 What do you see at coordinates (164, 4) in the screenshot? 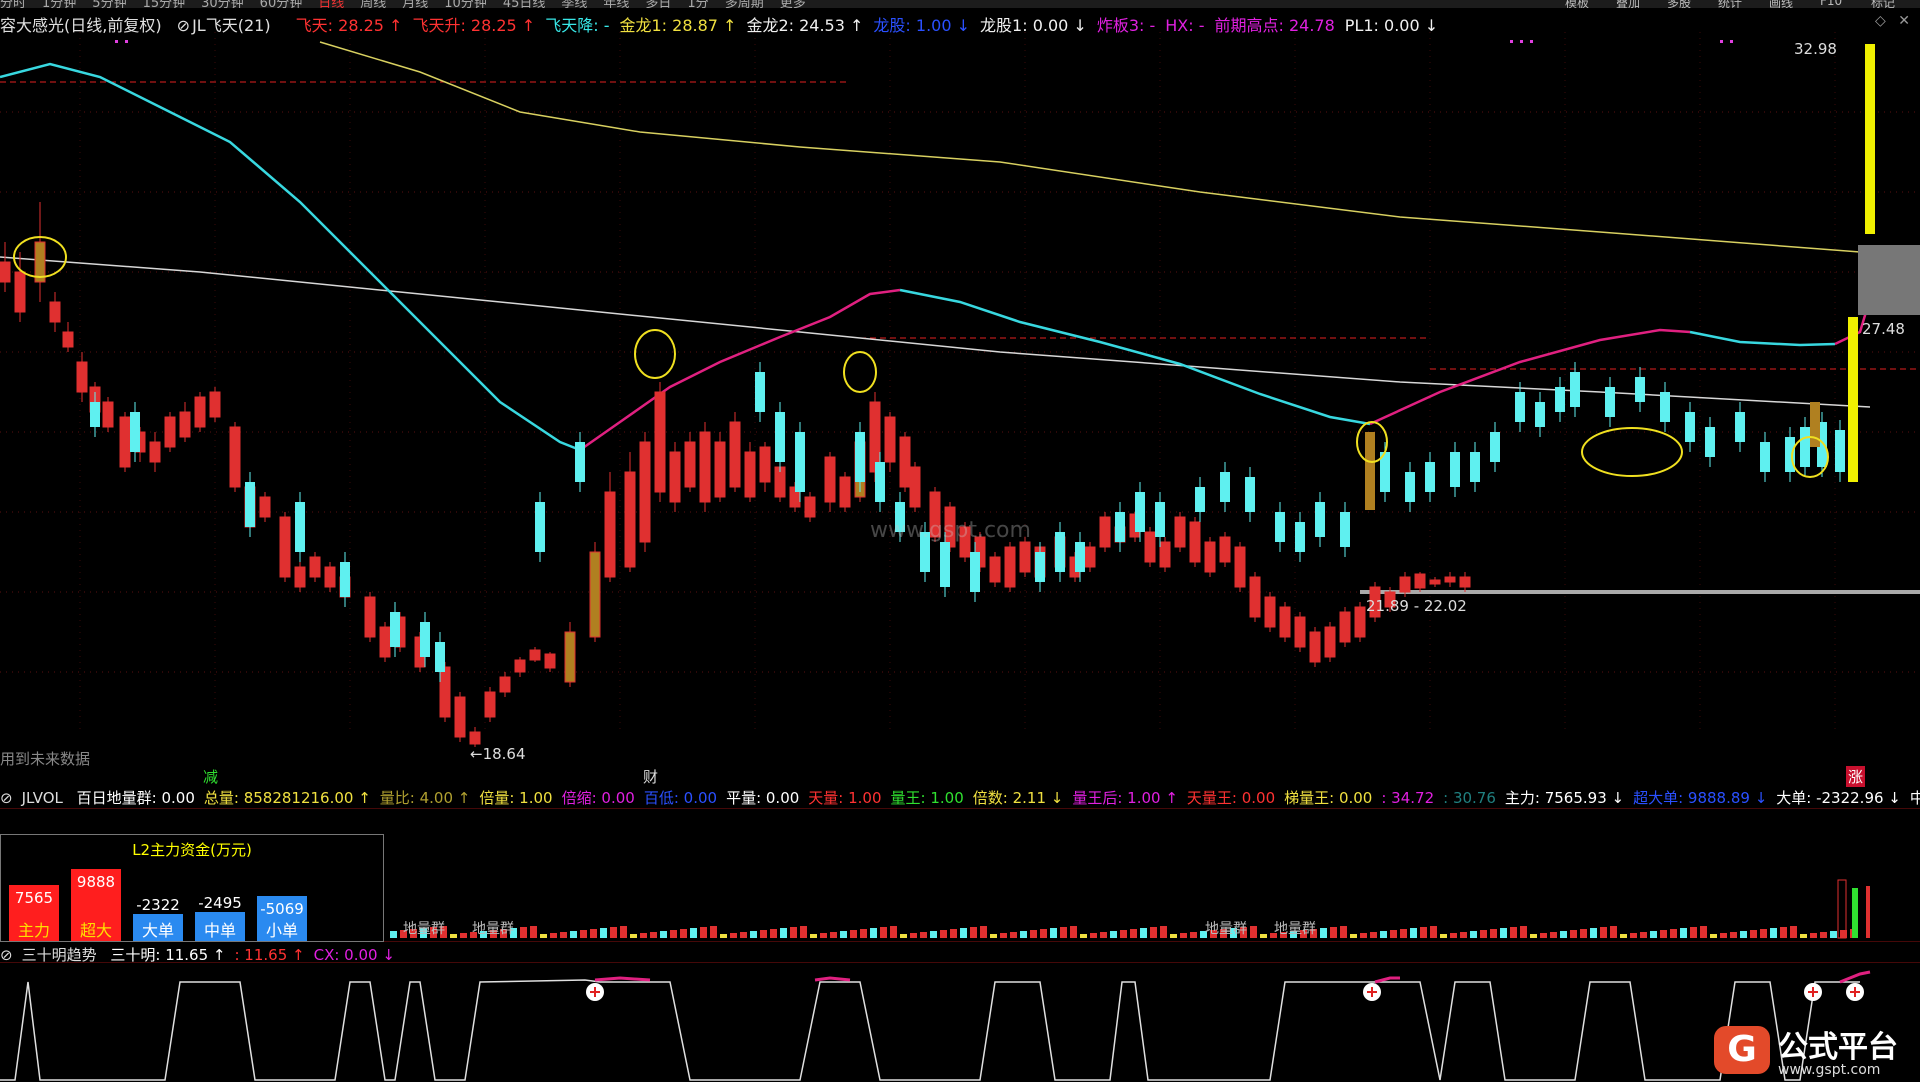
I see `tab-3: 15分钟` at bounding box center [164, 4].